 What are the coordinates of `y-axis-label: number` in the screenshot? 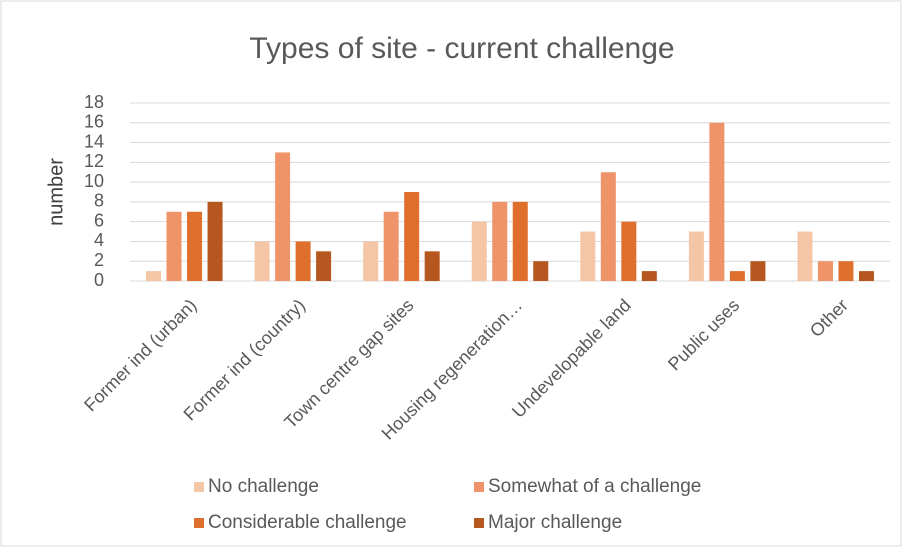 It's located at (56, 192).